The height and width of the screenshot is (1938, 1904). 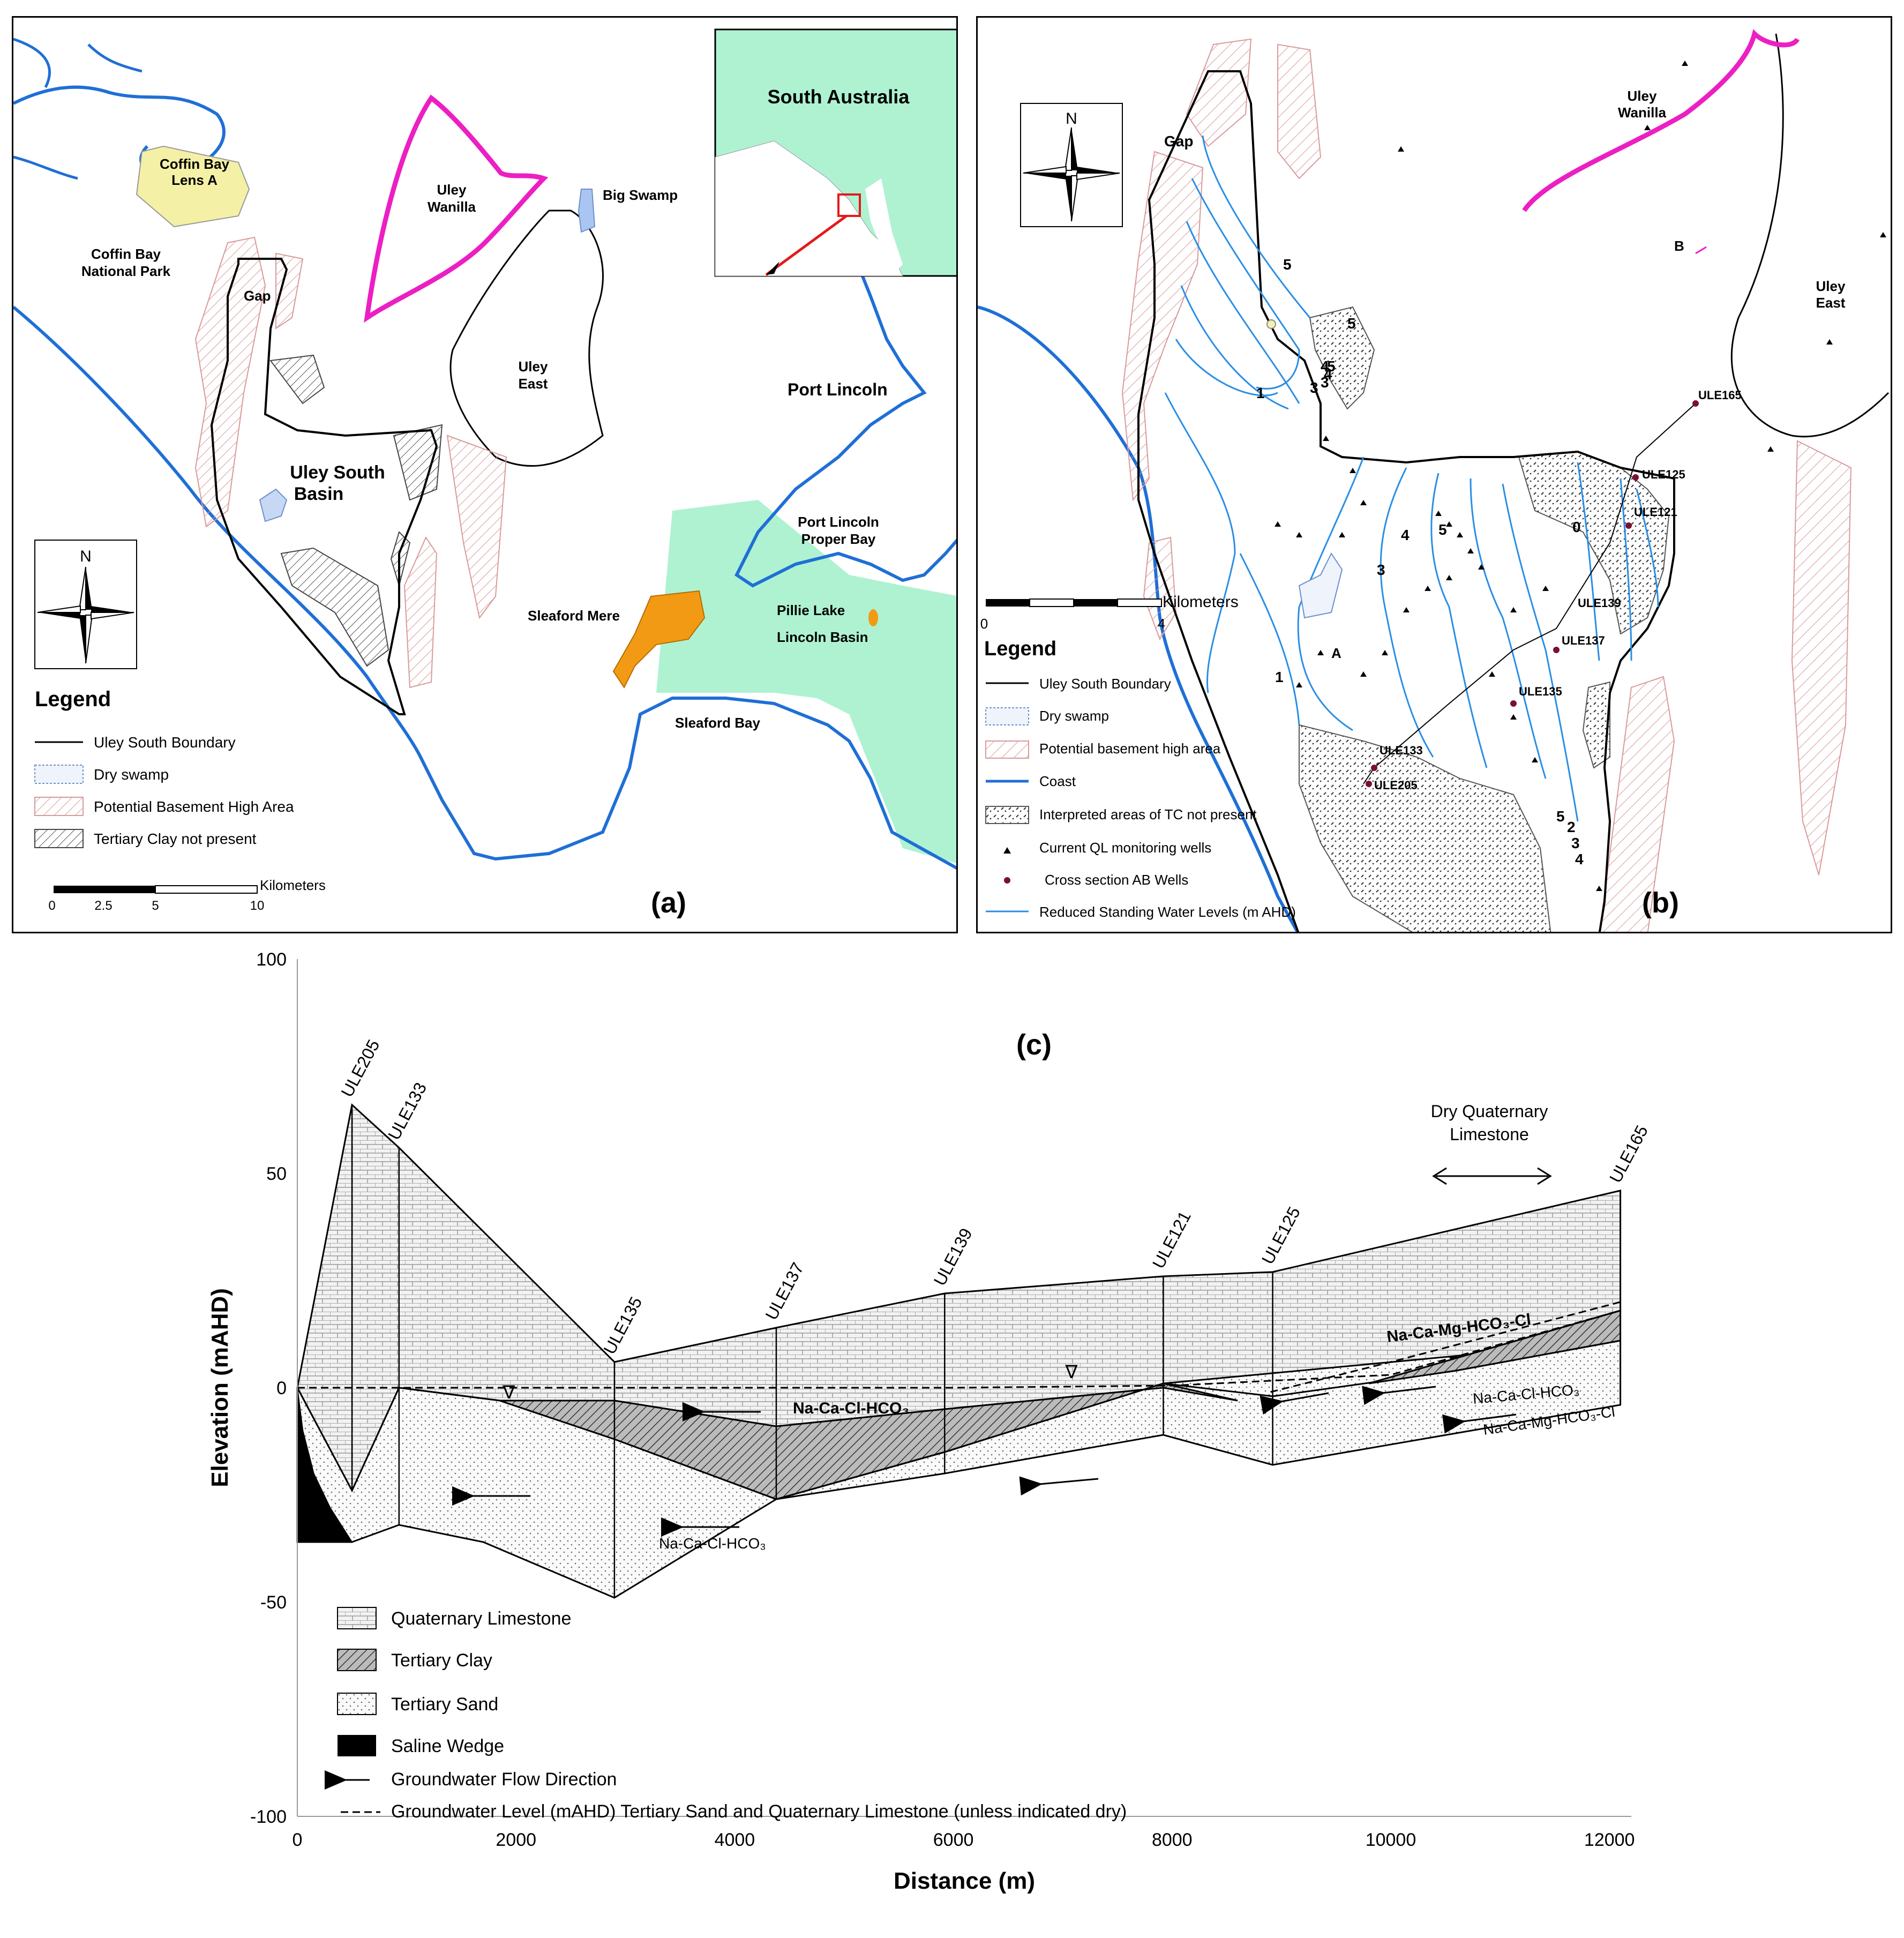 I want to click on big-swamp-area, so click(x=587, y=211).